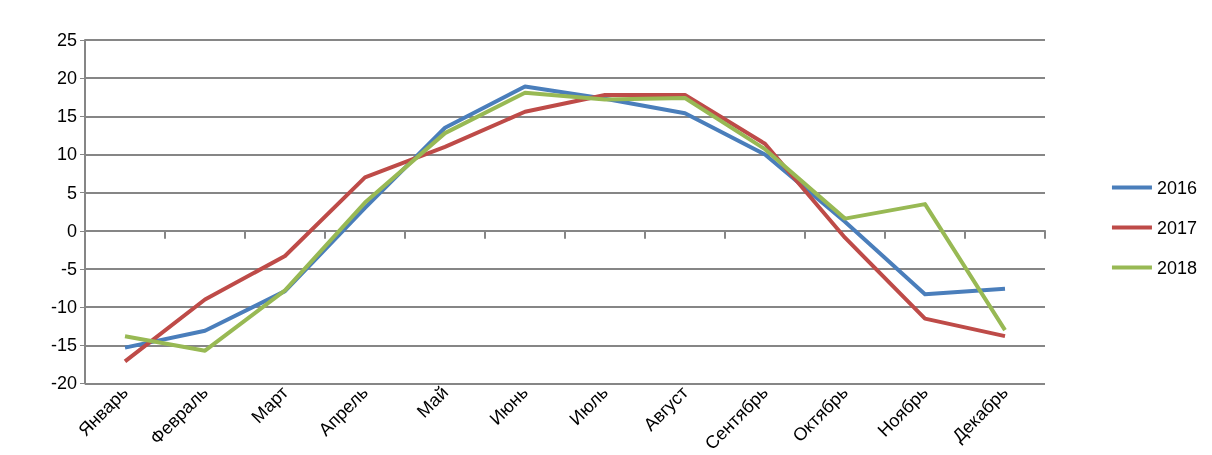  I want to click on y-tick-label: 25, so click(66, 40).